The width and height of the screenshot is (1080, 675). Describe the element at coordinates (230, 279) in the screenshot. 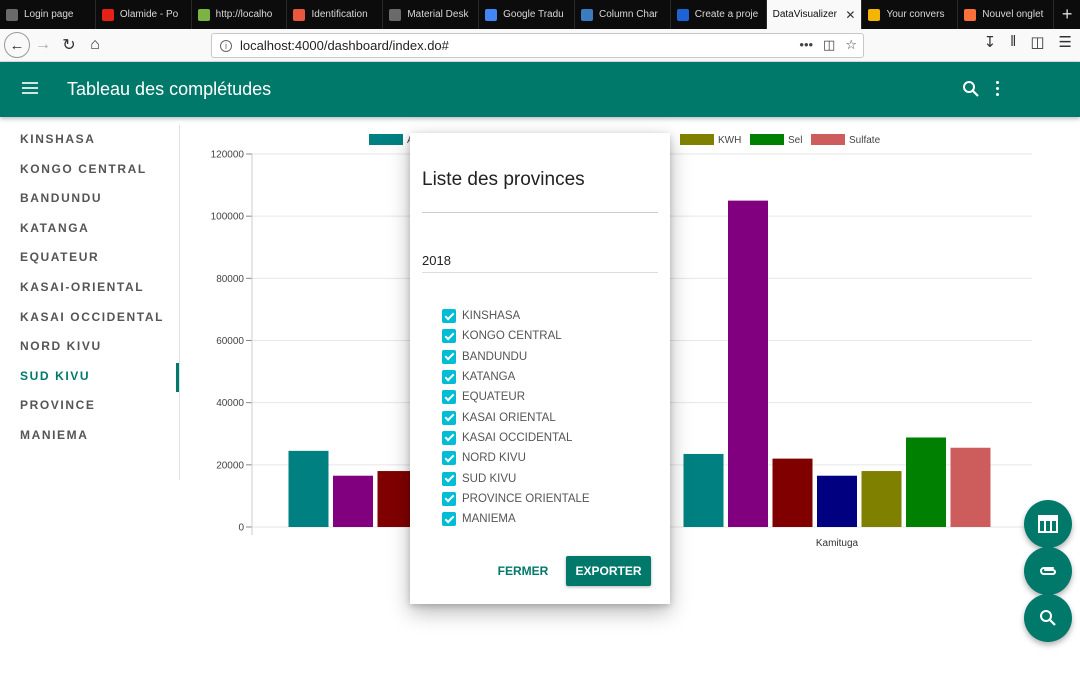

I see `y-tick-label: 80000` at that location.